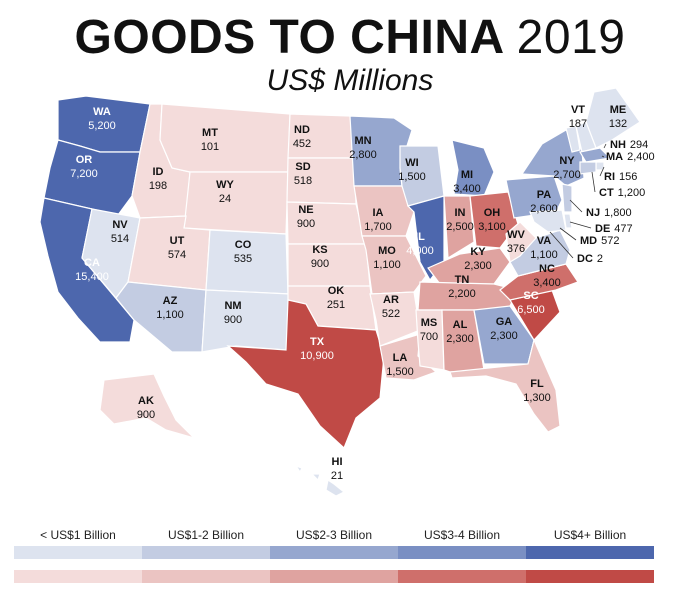 This screenshot has width=700, height=595. What do you see at coordinates (232, 306) in the screenshot?
I see `state-code-nm: NM` at bounding box center [232, 306].